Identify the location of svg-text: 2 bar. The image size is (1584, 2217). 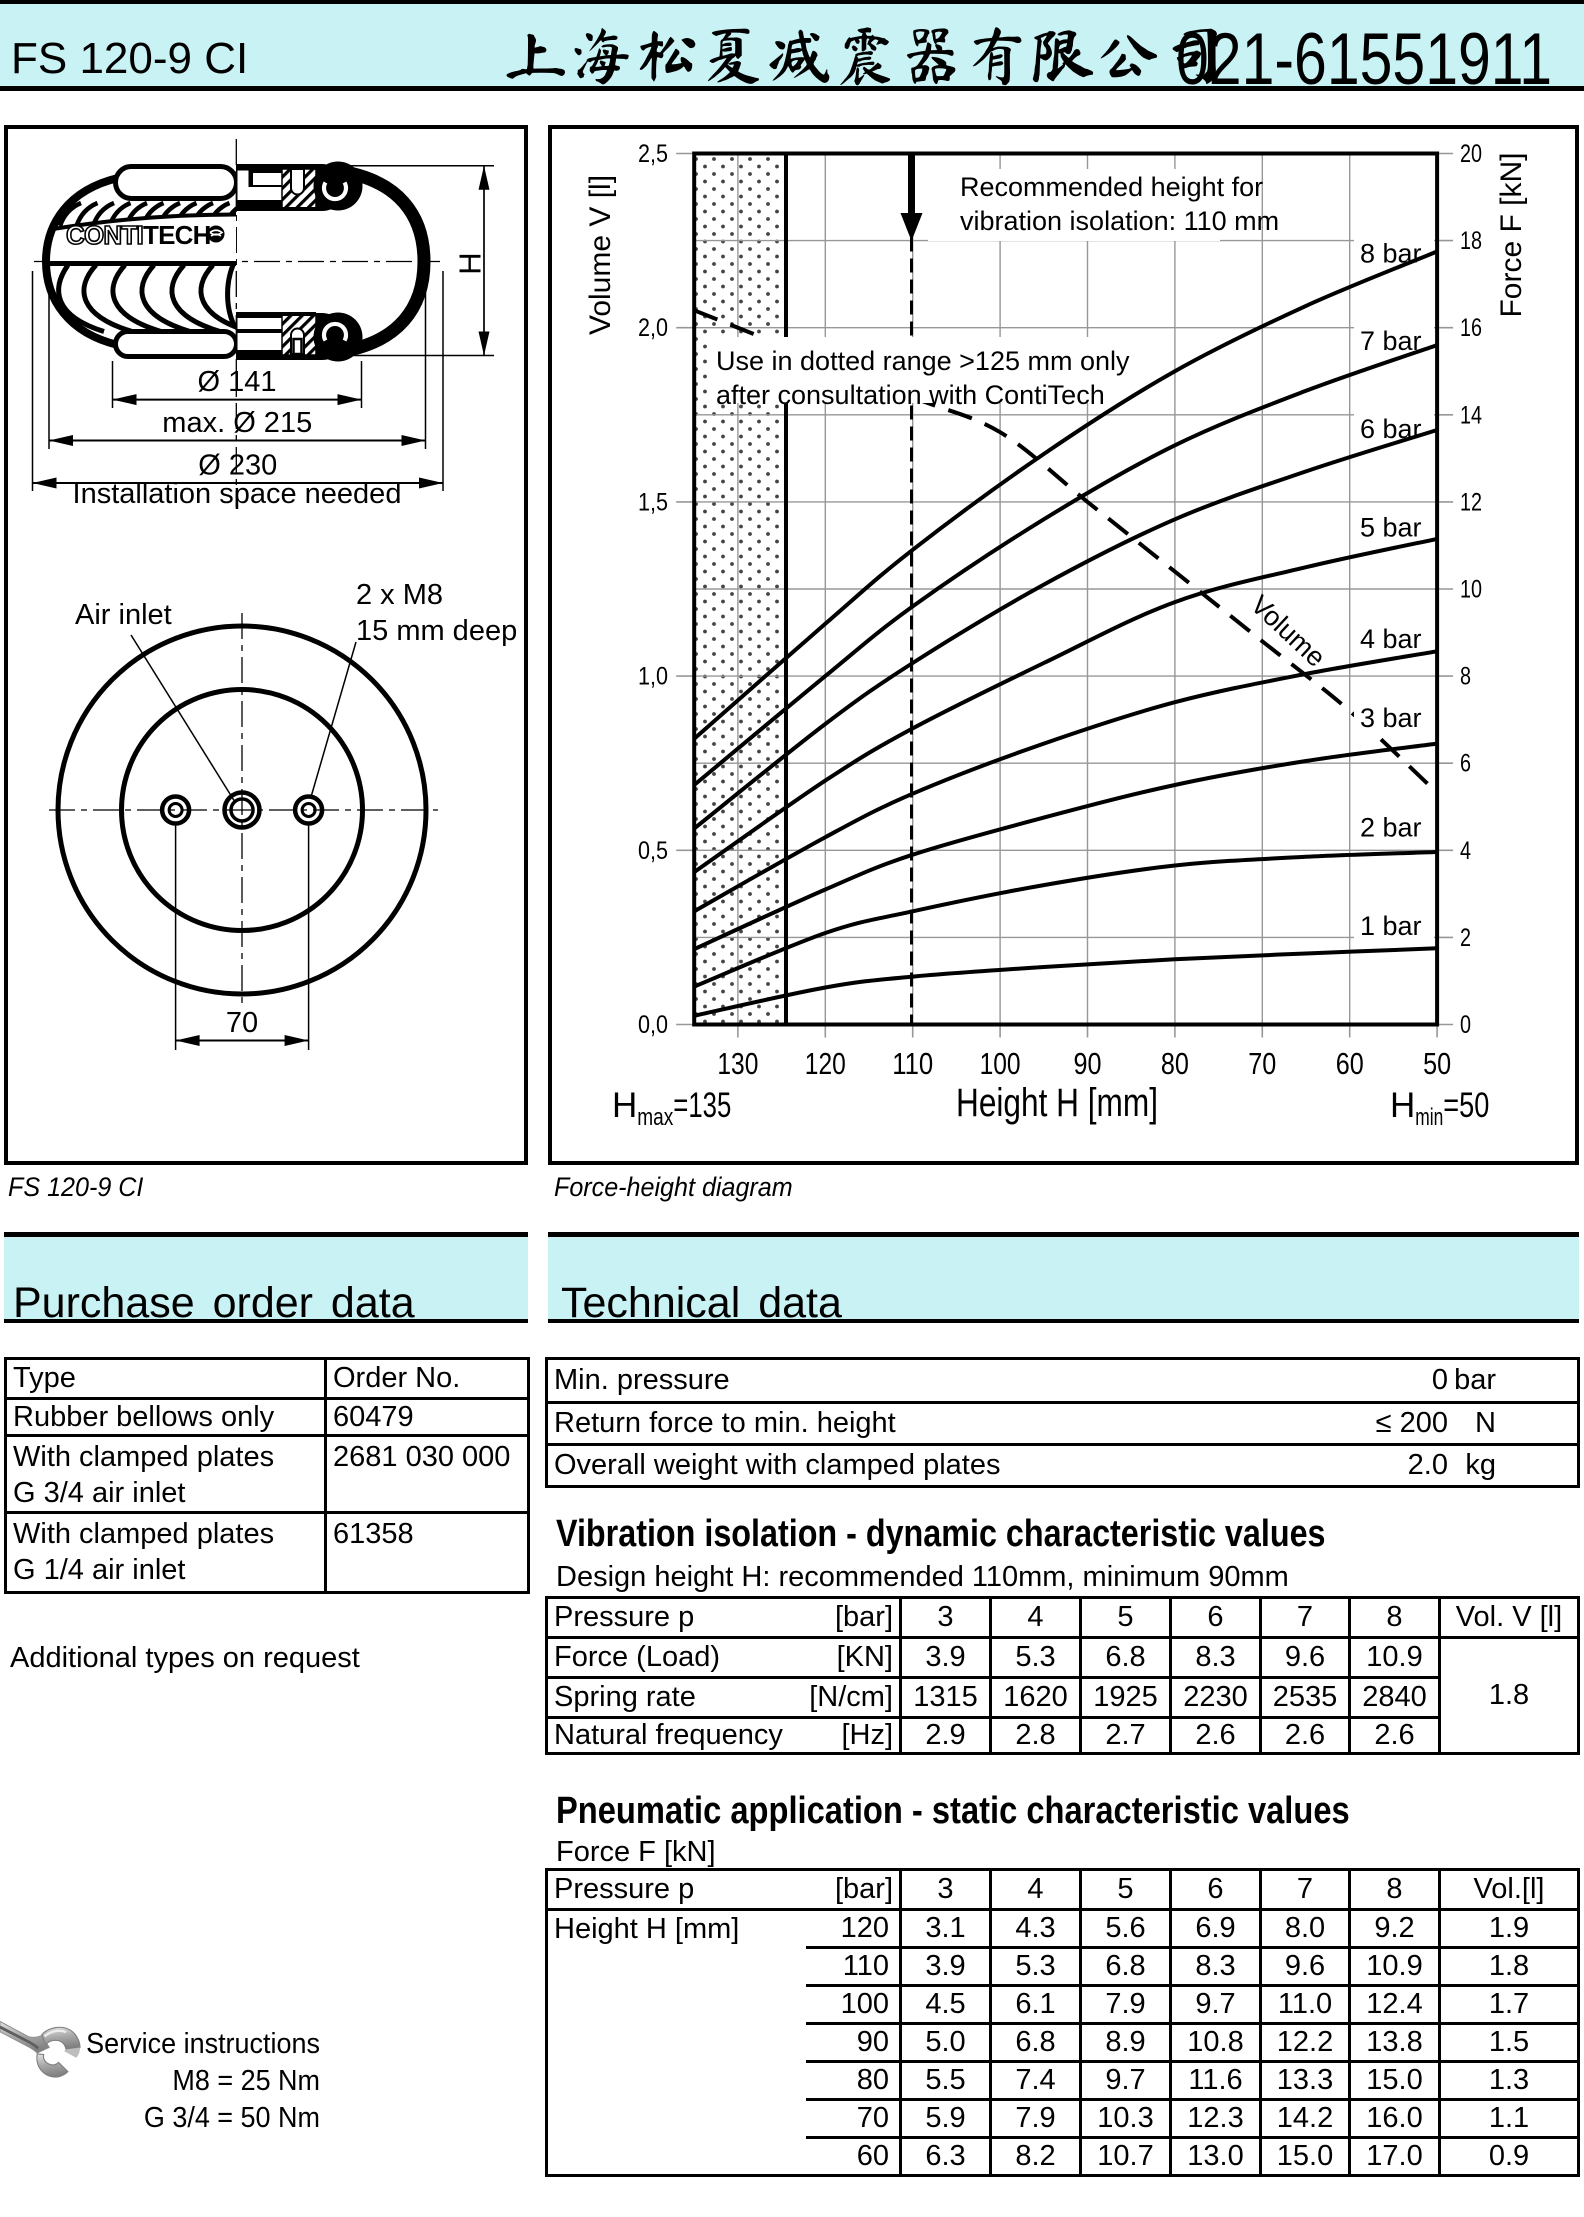
(1391, 828).